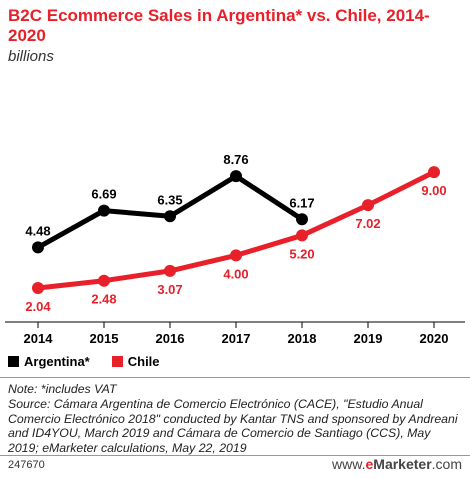 Image resolution: width=470 pixels, height=478 pixels. Describe the element at coordinates (39, 338) in the screenshot. I see `x-tick-label-2014: 2014` at that location.